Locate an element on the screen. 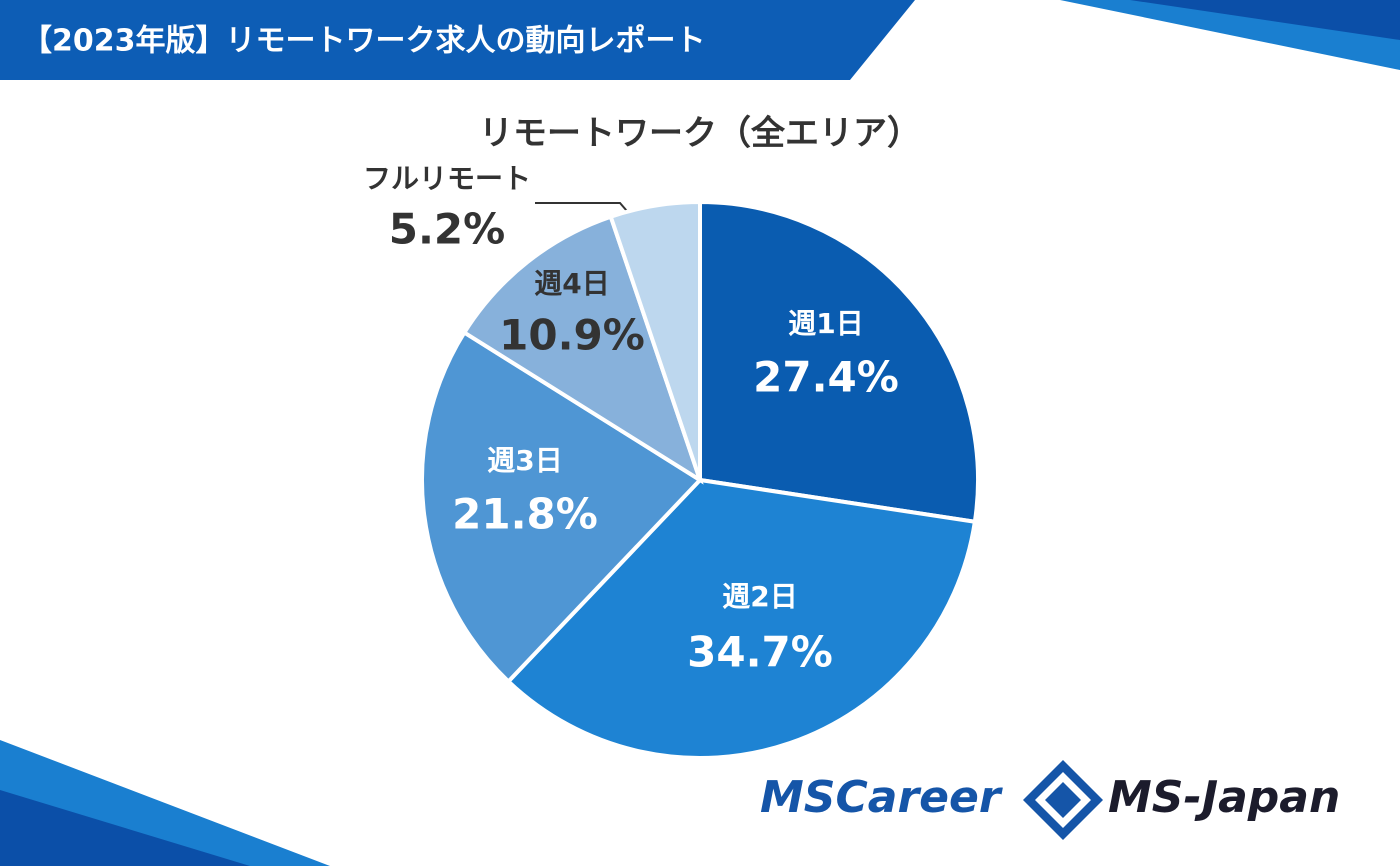 Image resolution: width=1400 pixels, height=866 pixels. logo: MSCareer is located at coordinates (881, 797).